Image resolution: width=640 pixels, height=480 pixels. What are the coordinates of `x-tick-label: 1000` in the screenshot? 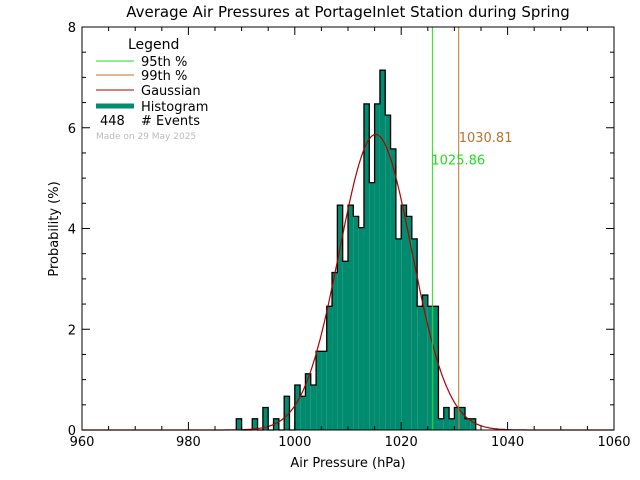 It's located at (294, 442).